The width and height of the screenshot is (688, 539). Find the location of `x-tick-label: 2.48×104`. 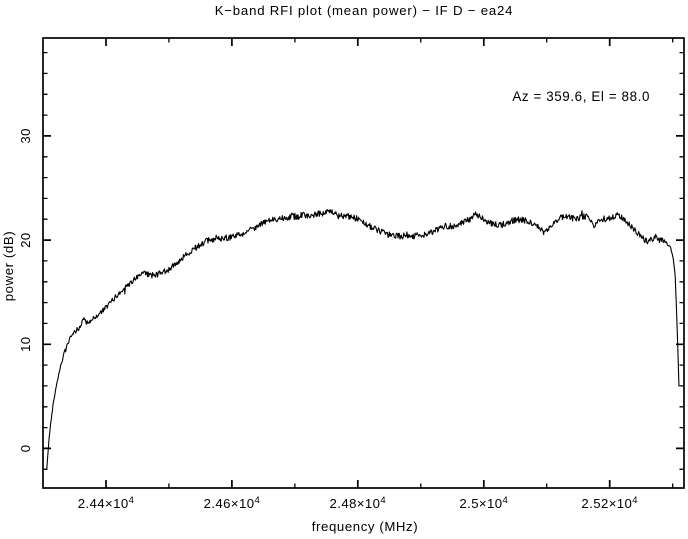

x-tick-label: 2.48×104 is located at coordinates (358, 503).